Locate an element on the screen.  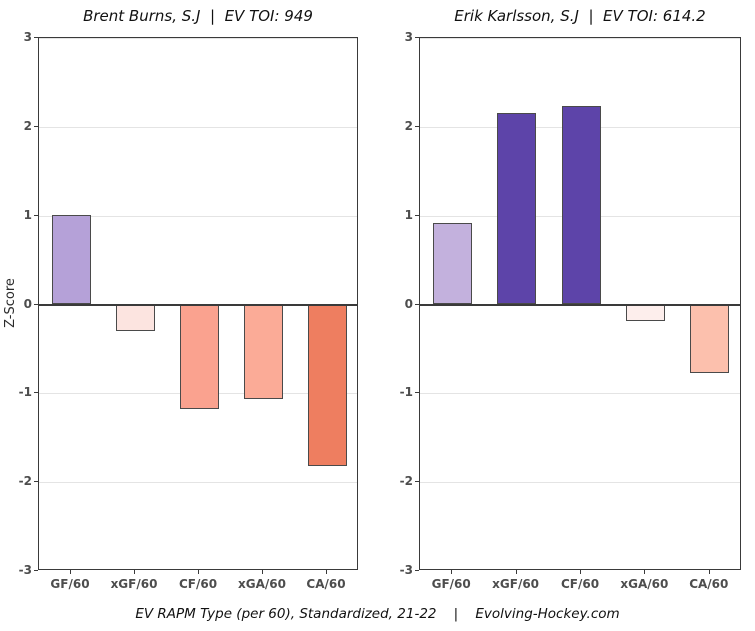
panel-title: Erik Karlsson, S.J | EV TOI: 614.2 is located at coordinates (580, 16).